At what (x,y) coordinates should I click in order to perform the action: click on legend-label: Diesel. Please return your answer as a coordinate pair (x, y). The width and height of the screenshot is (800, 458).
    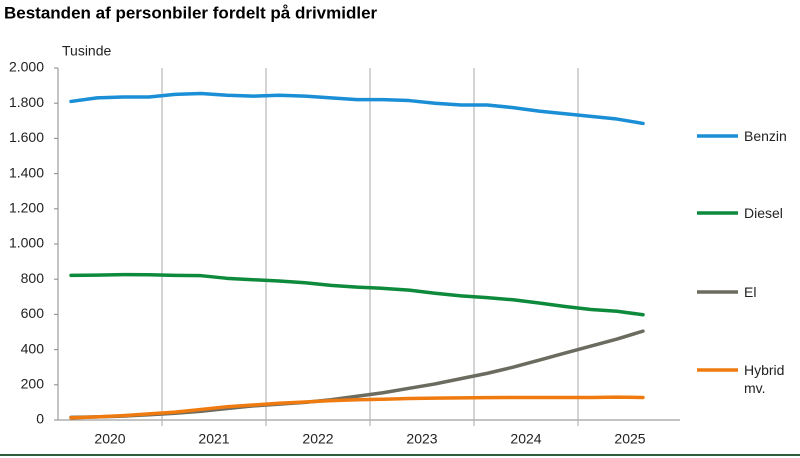
    Looking at the image, I should click on (763, 213).